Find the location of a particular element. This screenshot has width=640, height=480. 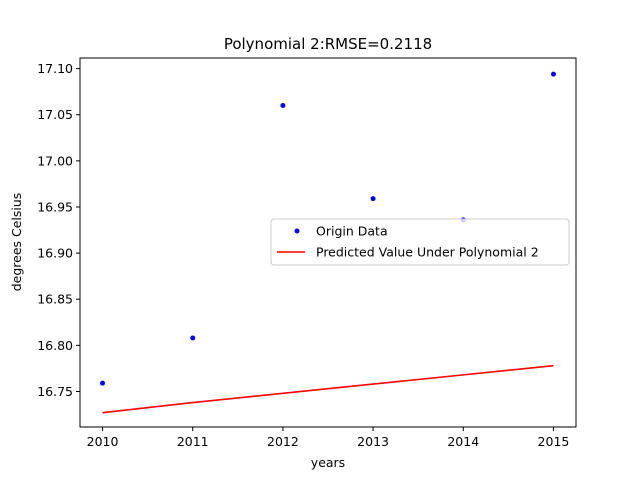

x-tick-label: 2014 is located at coordinates (463, 441).